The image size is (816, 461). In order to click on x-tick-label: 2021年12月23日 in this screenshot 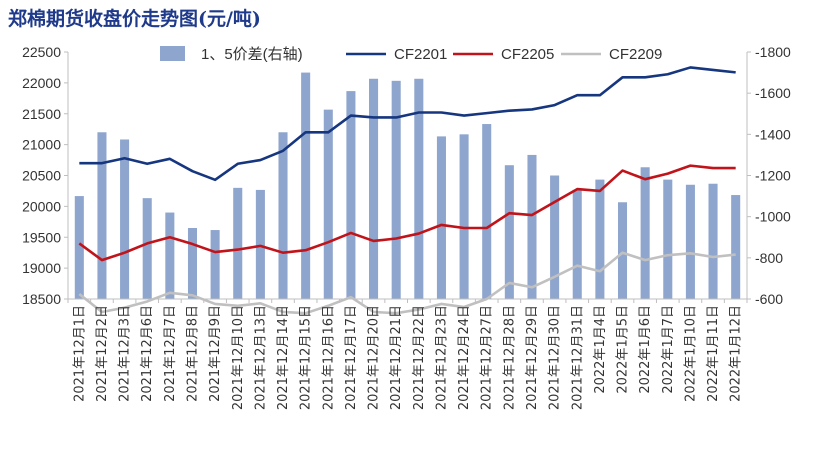, I will do `click(441, 357)`.